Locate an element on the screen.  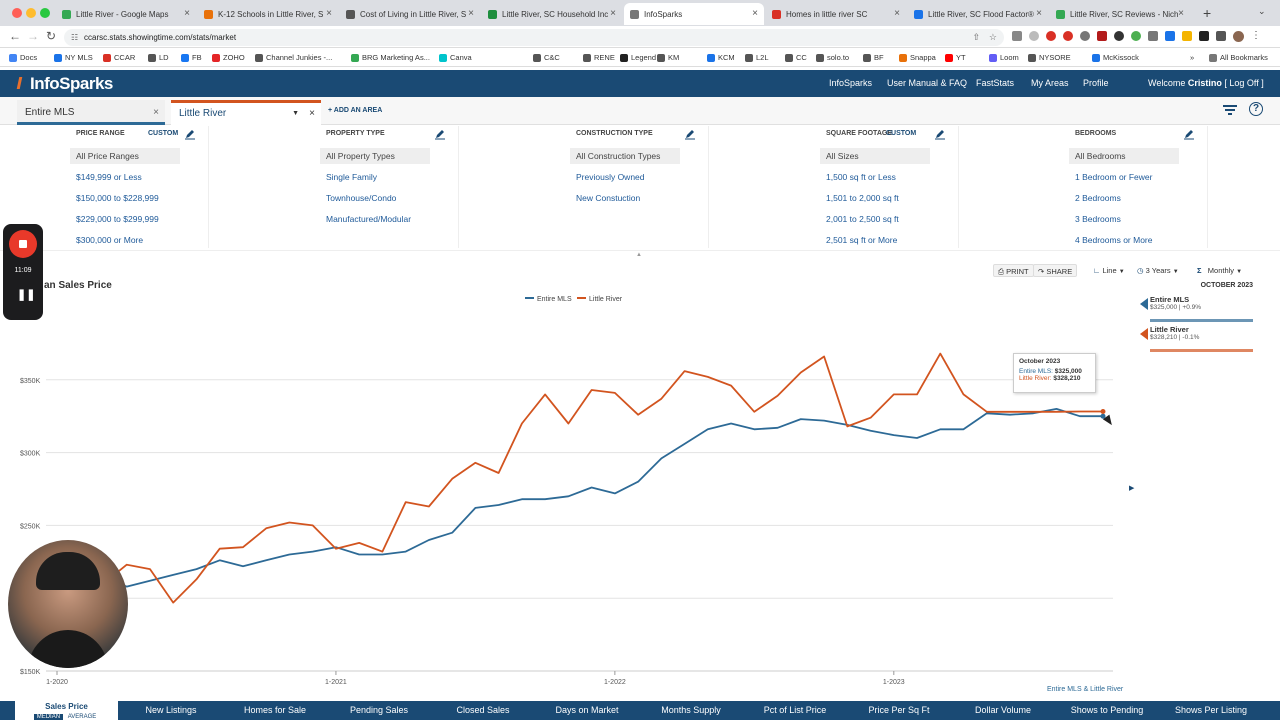
sidebar-icon is located at coordinates (1221, 36).